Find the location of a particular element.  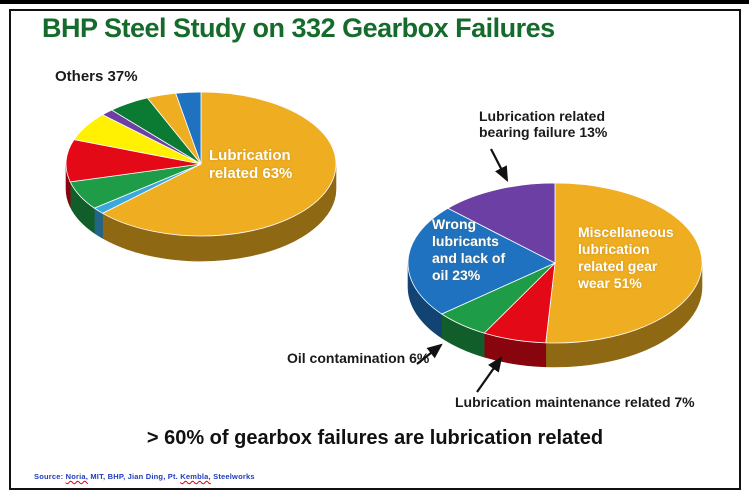

maintenance-related-label: Lubrication maintenance related 7% is located at coordinates (575, 402).